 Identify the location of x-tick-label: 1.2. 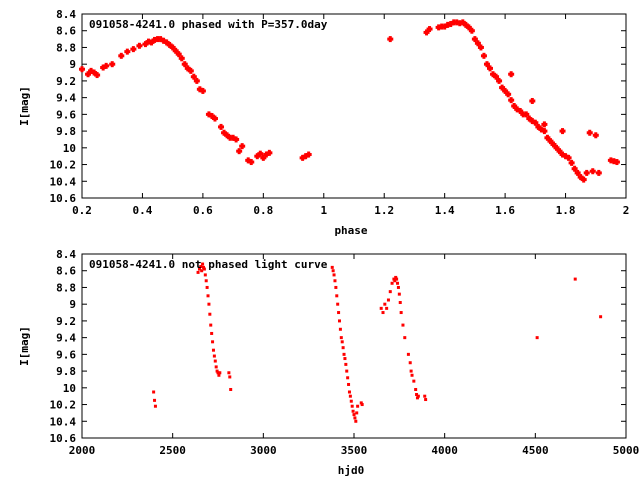
(384, 210).